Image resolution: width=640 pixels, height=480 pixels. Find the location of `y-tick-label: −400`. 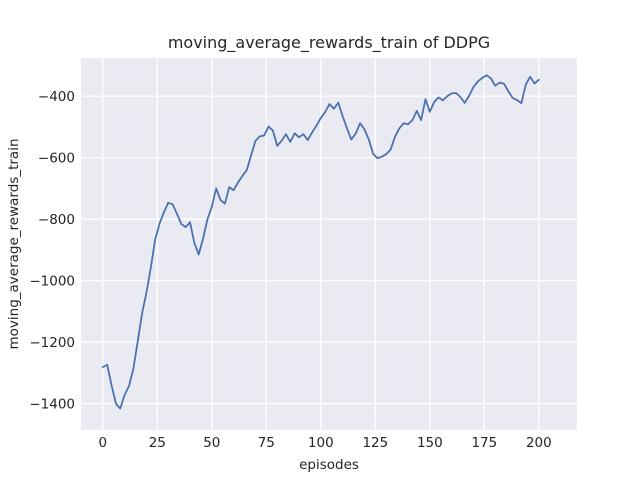

y-tick-label: −400 is located at coordinates (56, 97).